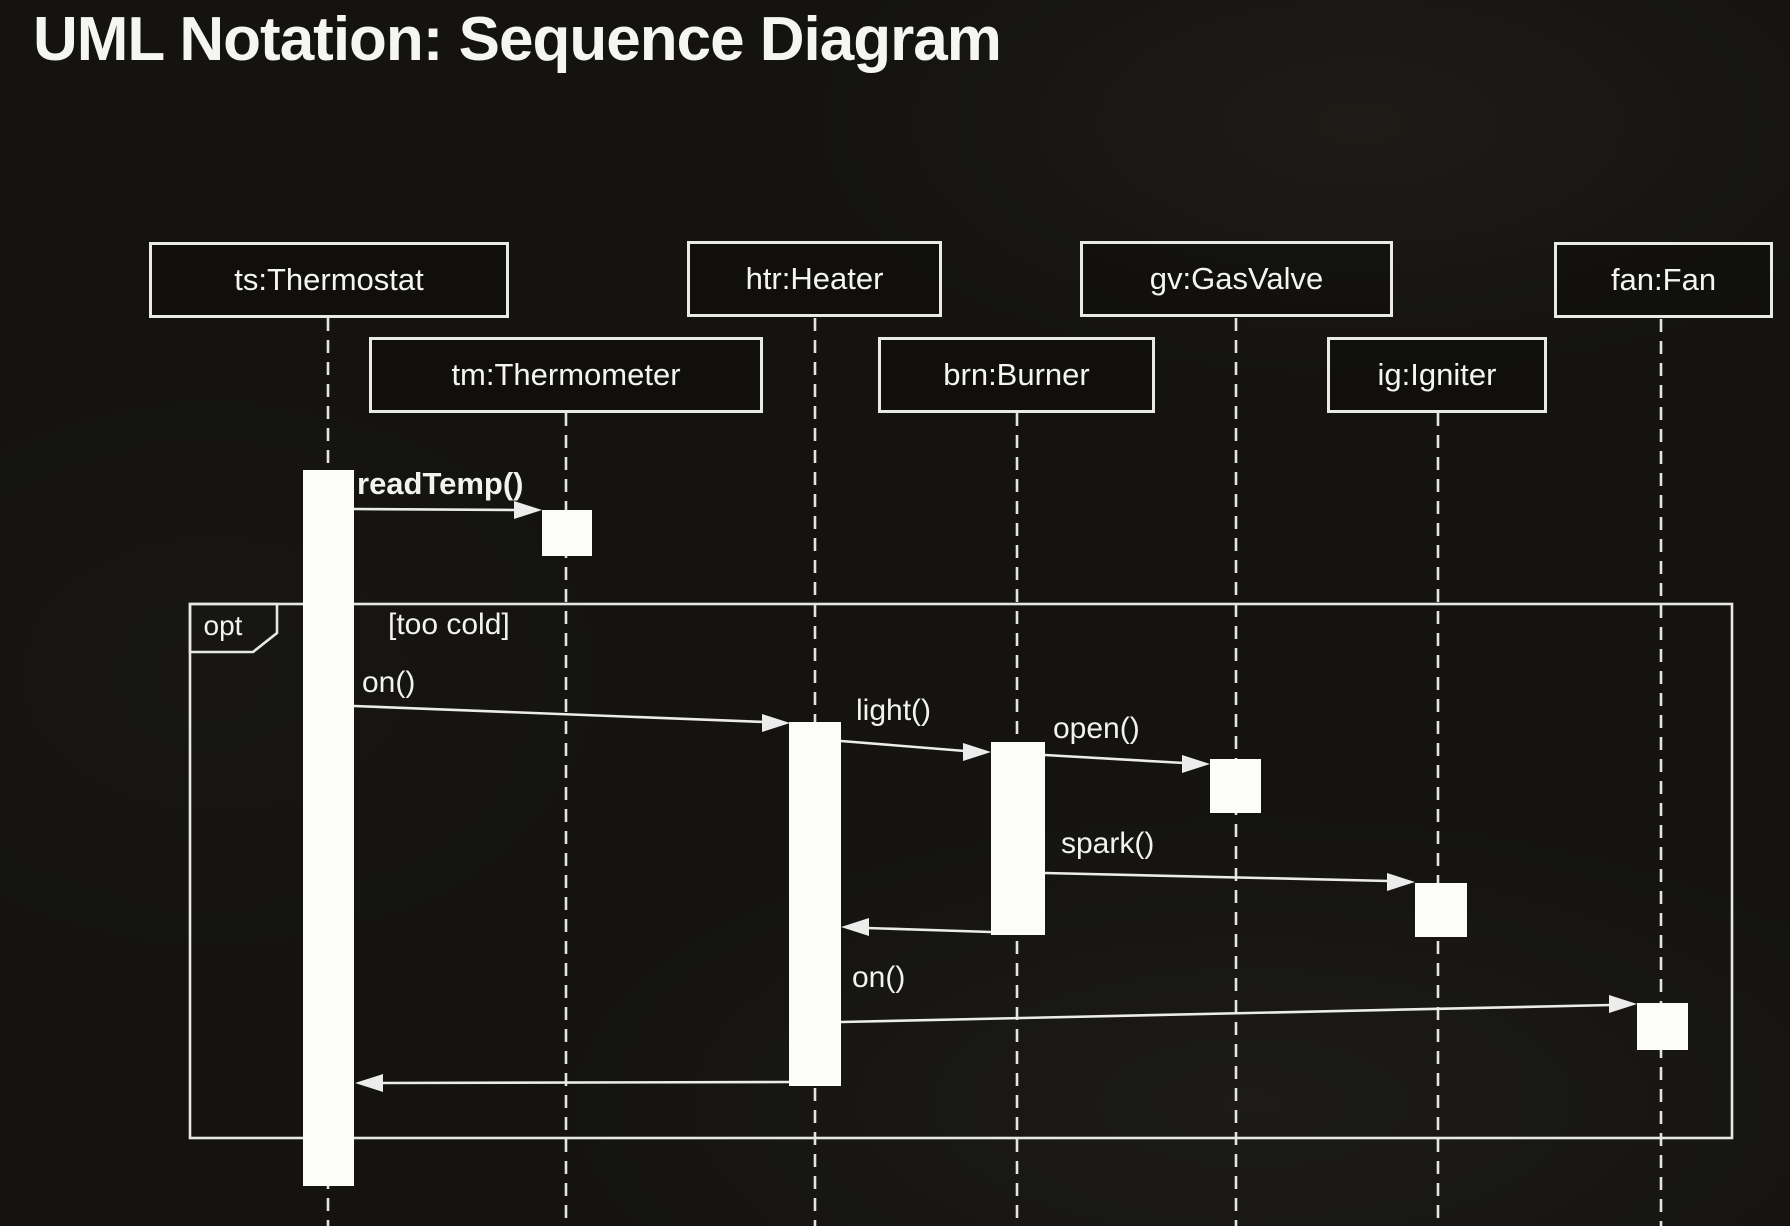 Image resolution: width=1790 pixels, height=1226 pixels. What do you see at coordinates (567, 533) in the screenshot?
I see `activation-tm` at bounding box center [567, 533].